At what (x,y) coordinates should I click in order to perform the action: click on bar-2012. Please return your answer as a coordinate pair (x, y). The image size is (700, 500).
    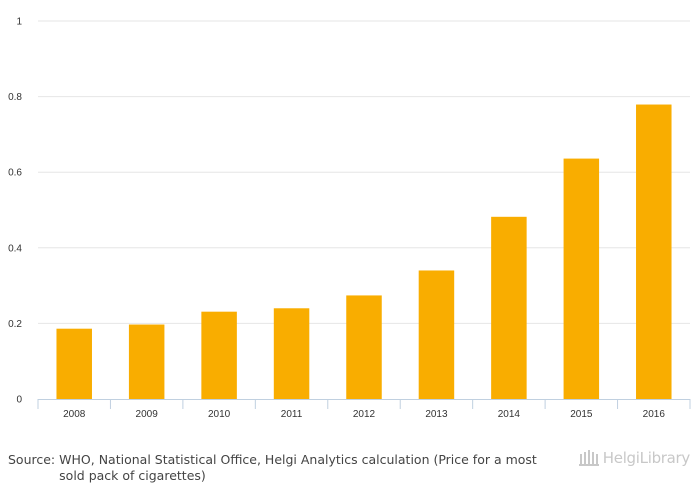
    Looking at the image, I should click on (364, 347).